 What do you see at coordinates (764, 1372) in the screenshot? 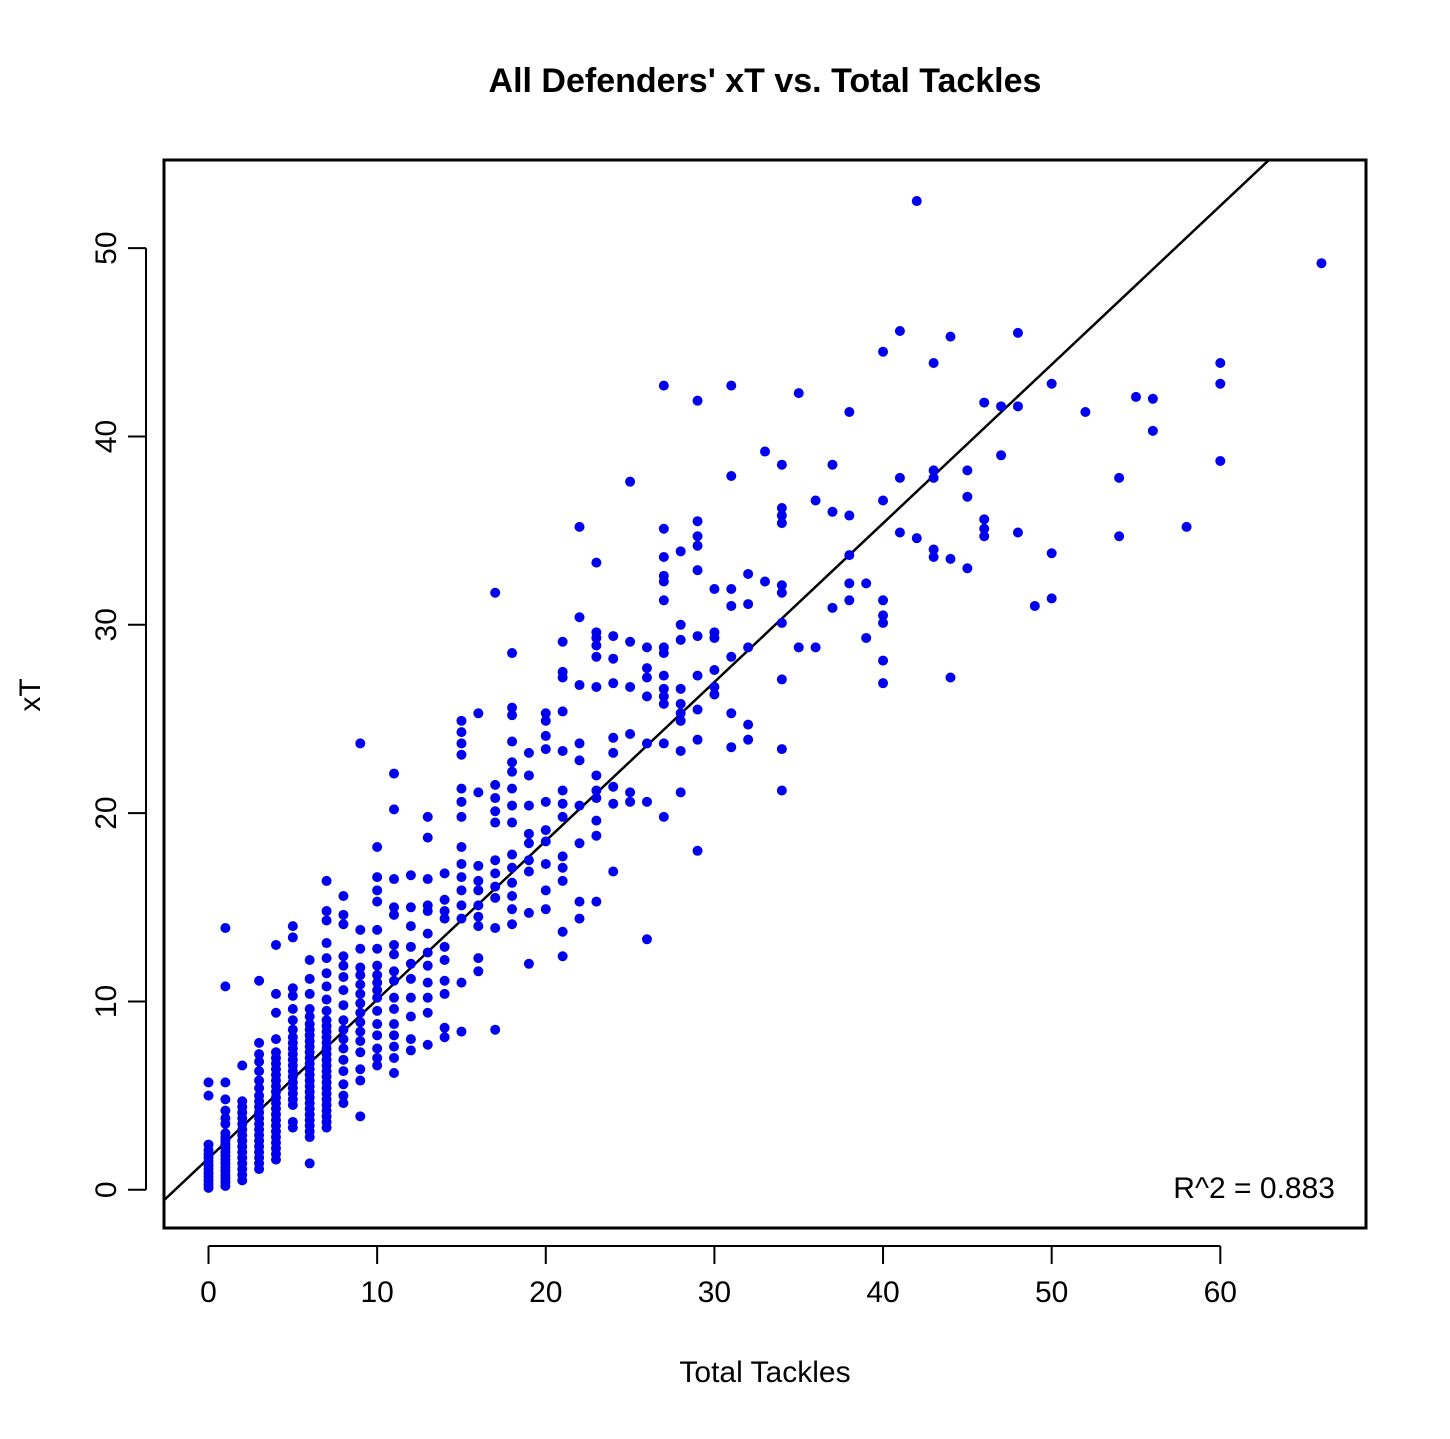
I see `x-axis-label: Total Tackles` at bounding box center [764, 1372].